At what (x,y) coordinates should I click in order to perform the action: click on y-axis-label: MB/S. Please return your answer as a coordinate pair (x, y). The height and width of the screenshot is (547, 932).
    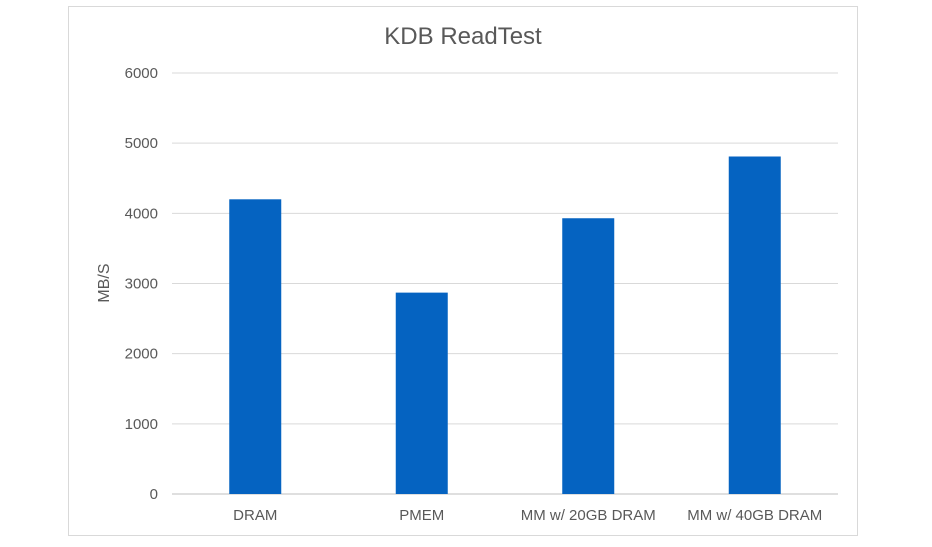
    Looking at the image, I should click on (104, 282).